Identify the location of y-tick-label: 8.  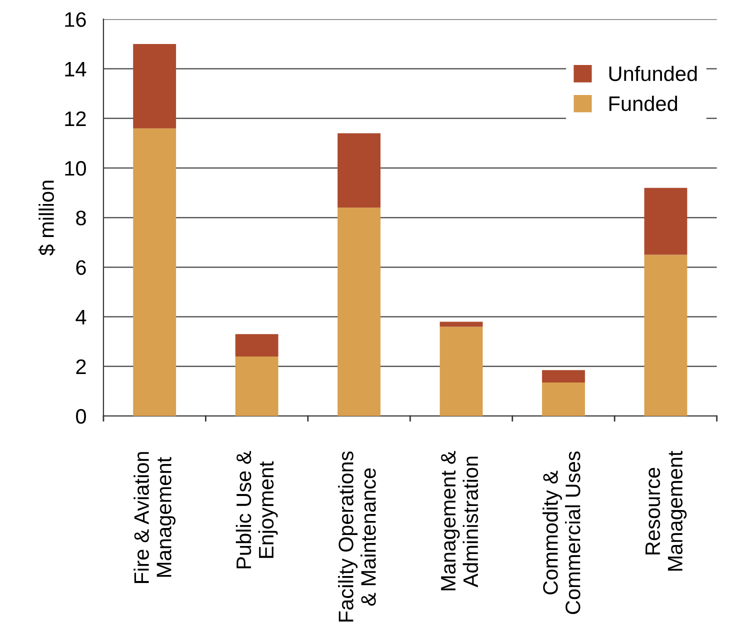
(81, 218).